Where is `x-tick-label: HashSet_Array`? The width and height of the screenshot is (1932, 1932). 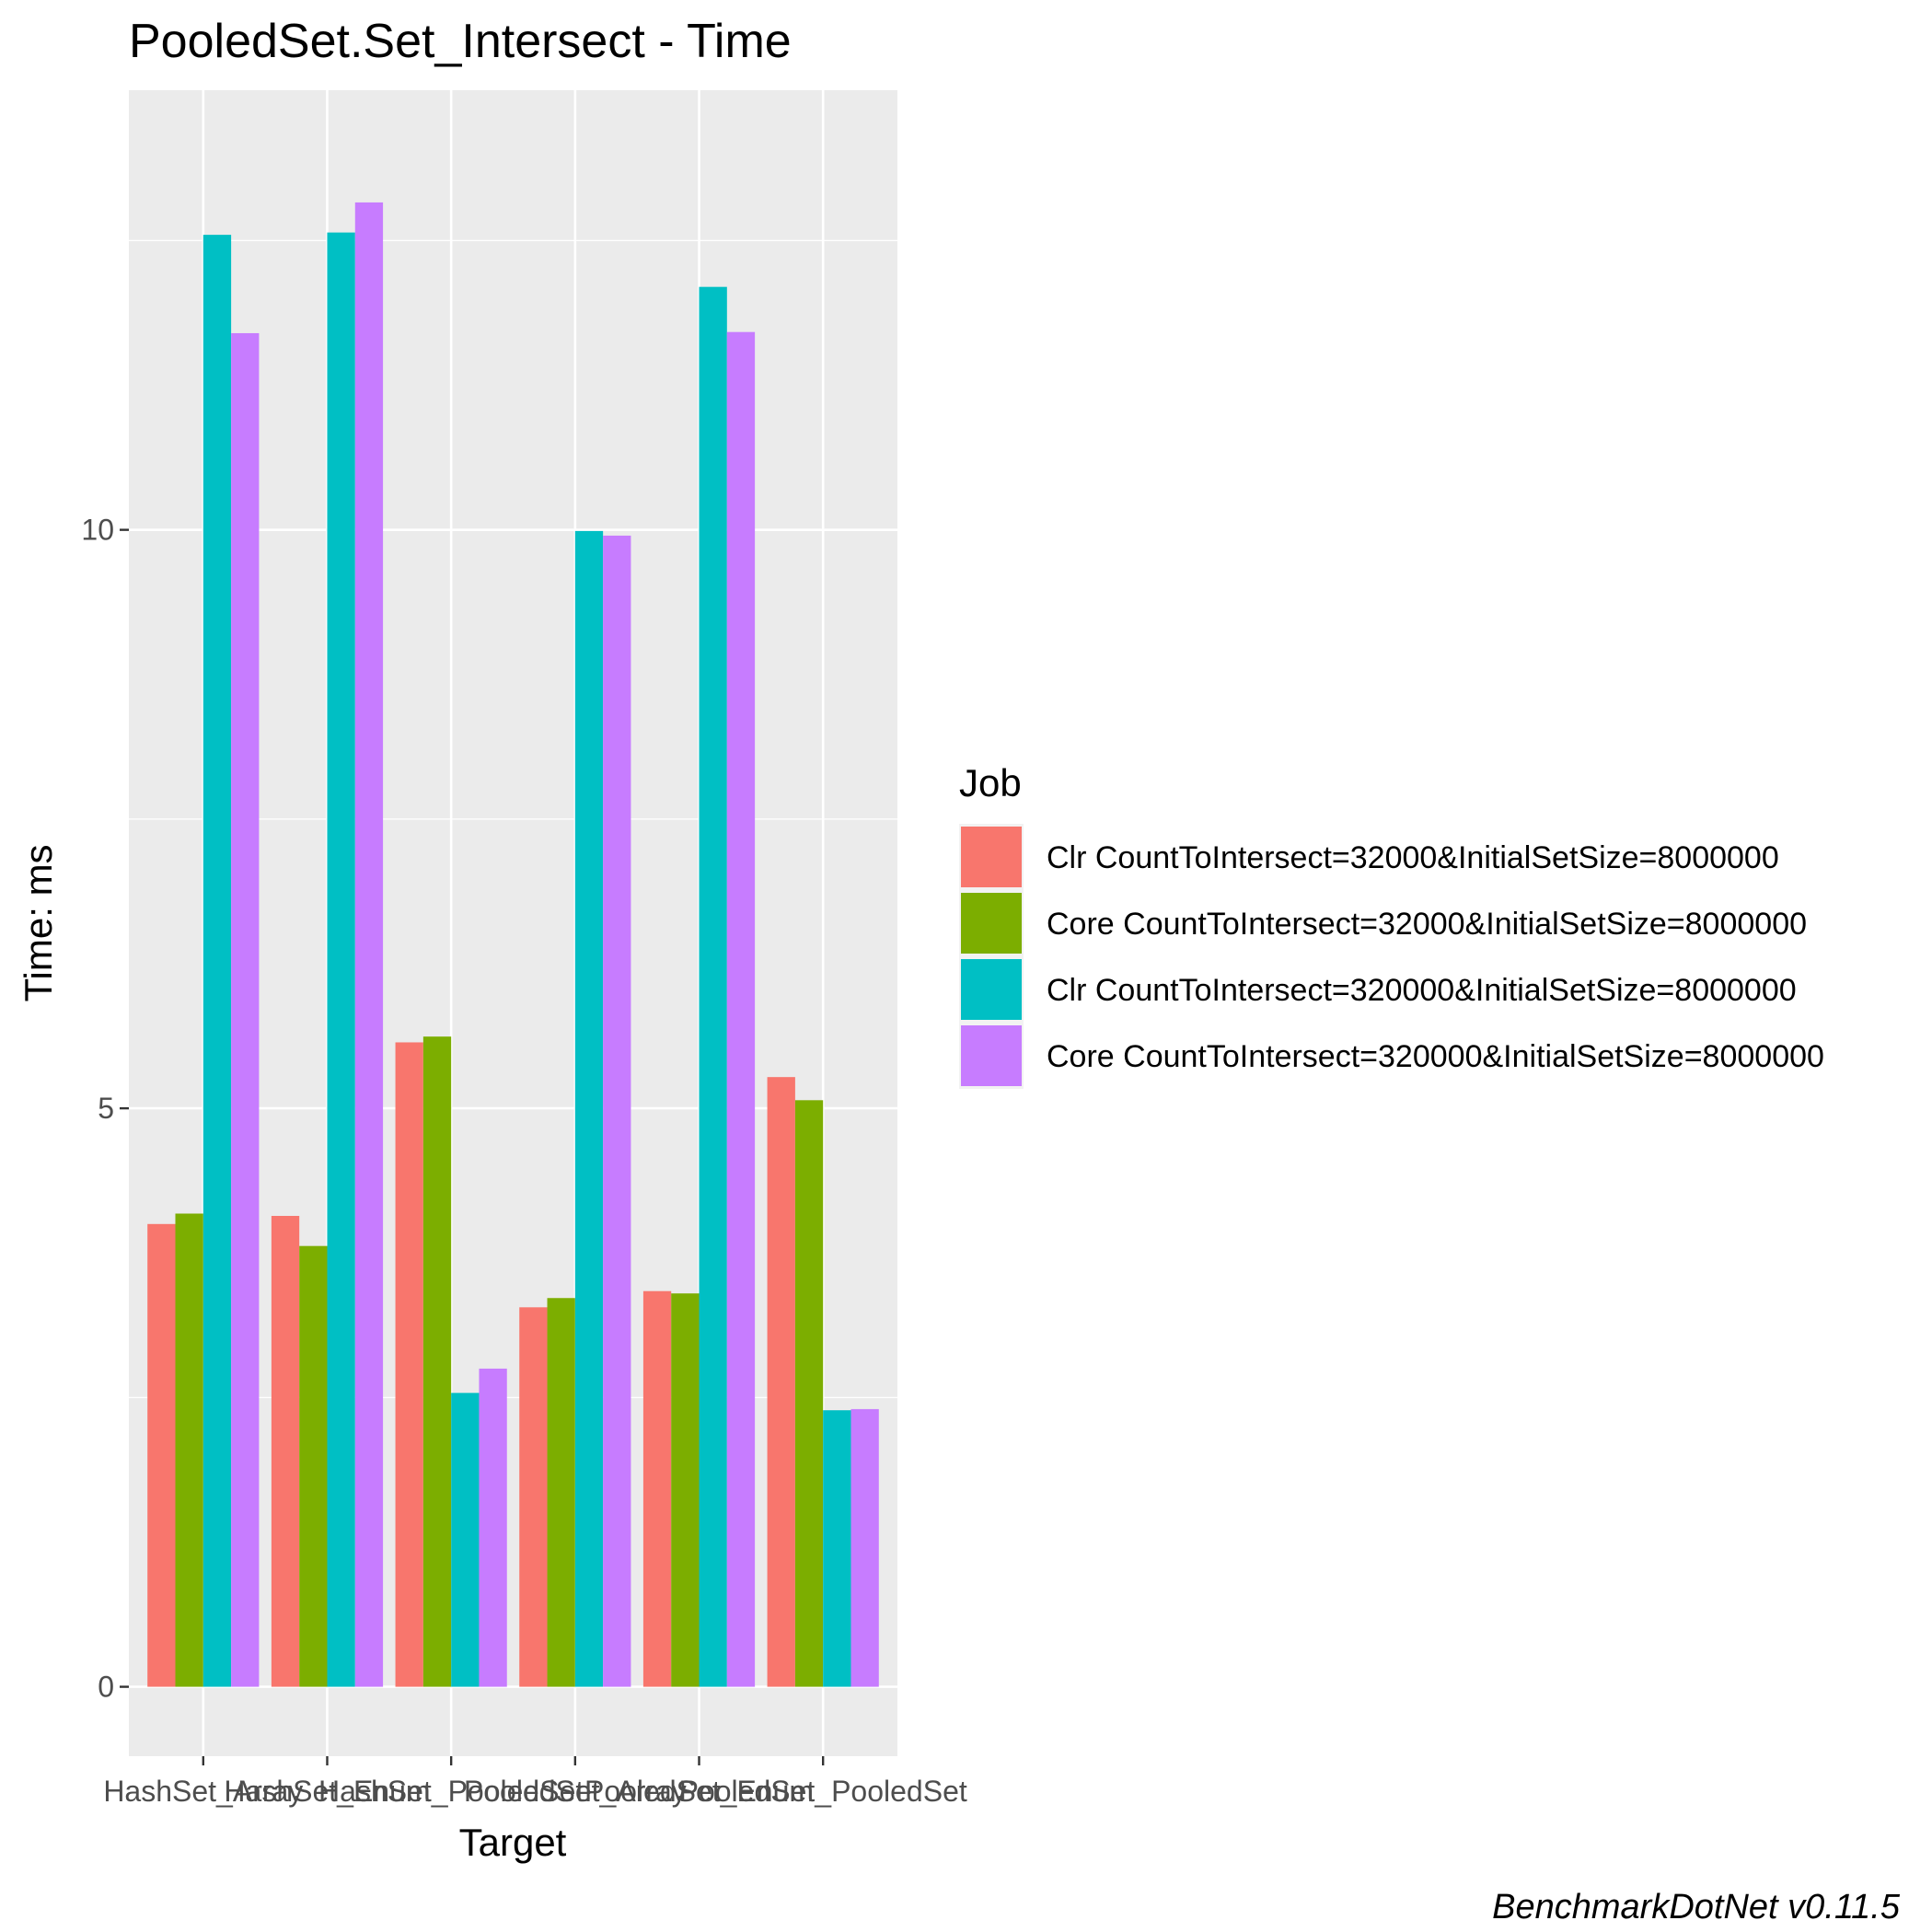 x-tick-label: HashSet_Array is located at coordinates (203, 1792).